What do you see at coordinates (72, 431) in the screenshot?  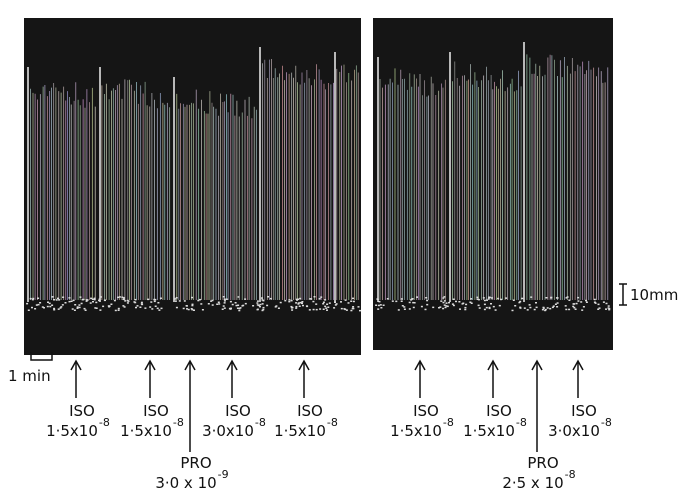 I see `concentration: 1·5x10` at bounding box center [72, 431].